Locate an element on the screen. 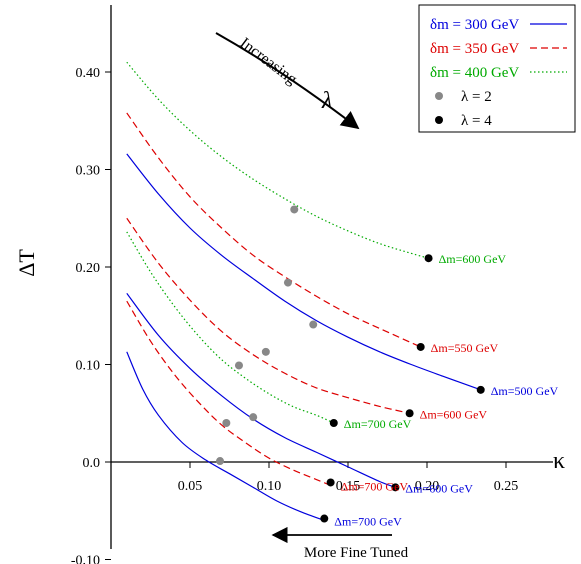 The height and width of the screenshot is (564, 581). y-axis-label: ΔT is located at coordinates (26, 263).